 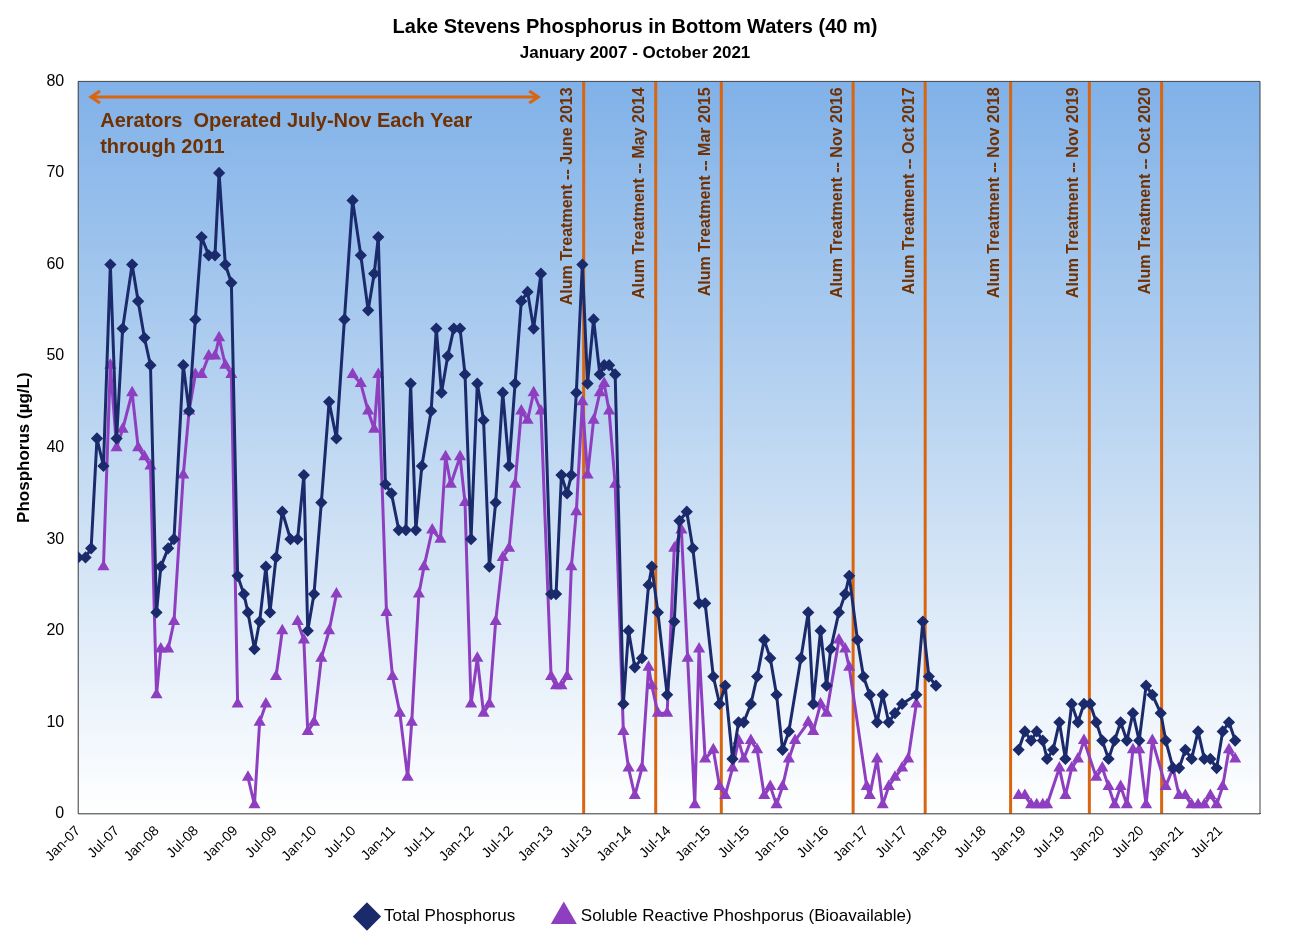 What do you see at coordinates (449, 916) in the screenshot?
I see `legend-label: Total Phosphorus` at bounding box center [449, 916].